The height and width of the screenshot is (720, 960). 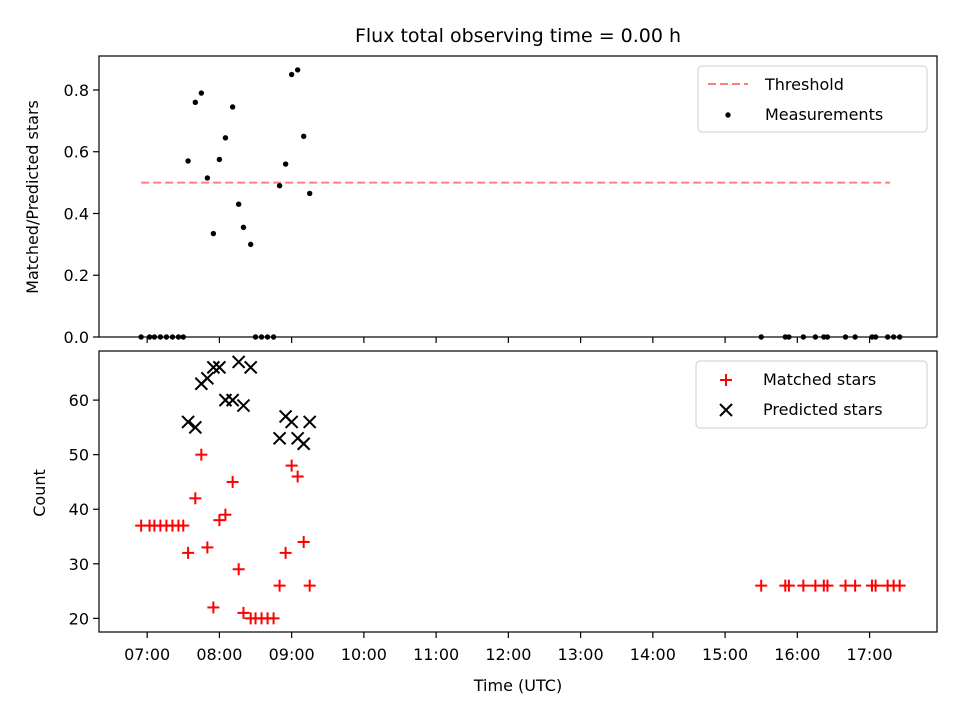 What do you see at coordinates (726, 380) in the screenshot?
I see `matched-legend-marker` at bounding box center [726, 380].